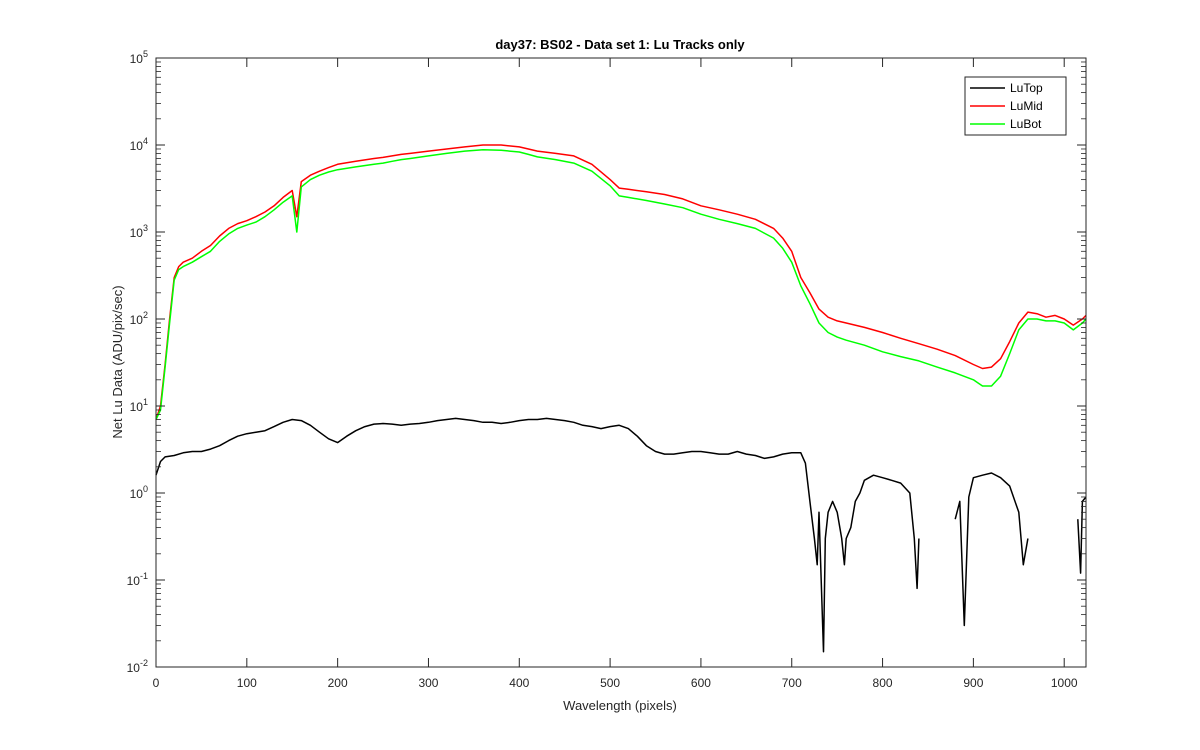 The width and height of the screenshot is (1200, 750). What do you see at coordinates (428, 683) in the screenshot?
I see `x-tick-label: 300` at bounding box center [428, 683].